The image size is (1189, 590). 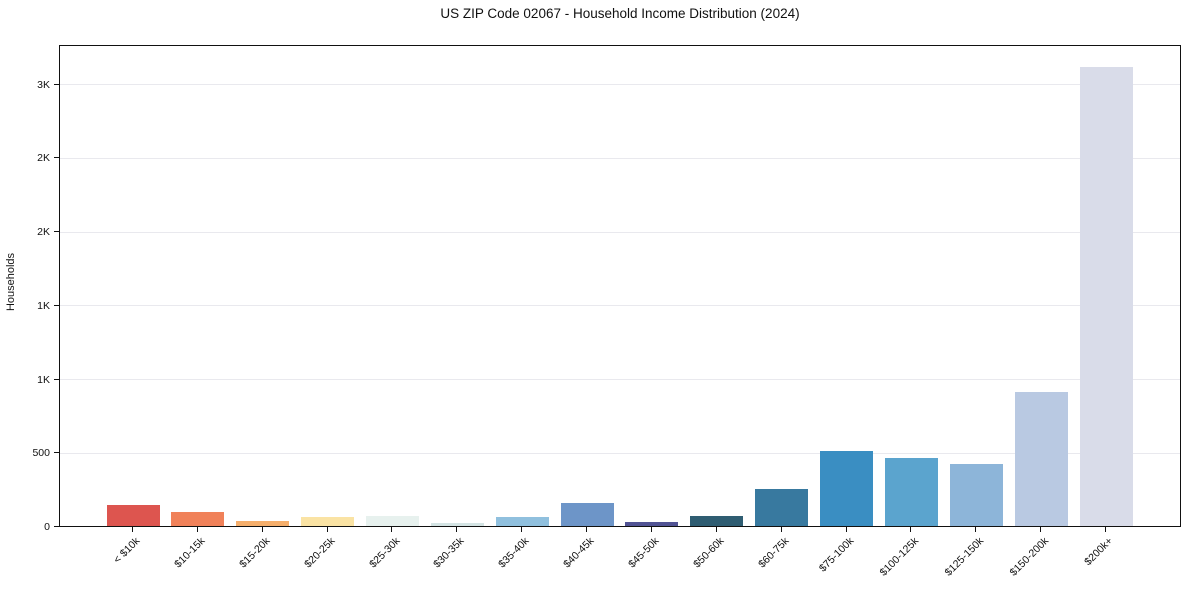 I want to click on y-tick-label: 0, so click(x=47, y=527).